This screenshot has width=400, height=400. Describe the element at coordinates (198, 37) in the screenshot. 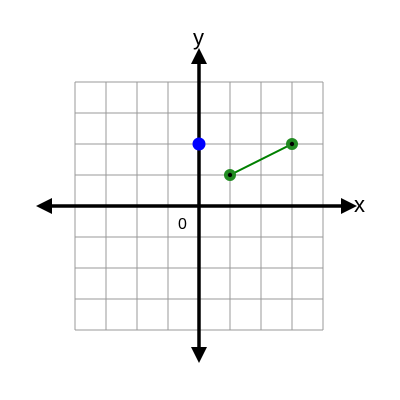

I see `y-axis-label: y` at that location.